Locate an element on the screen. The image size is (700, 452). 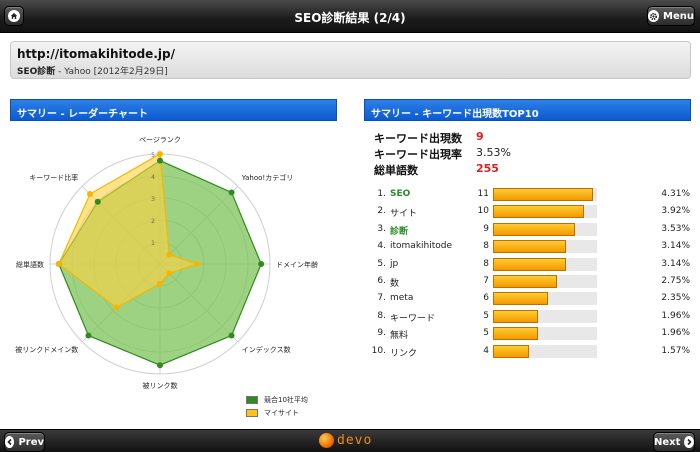
radar-axis-label: ドメイン年齢 is located at coordinates (297, 264).